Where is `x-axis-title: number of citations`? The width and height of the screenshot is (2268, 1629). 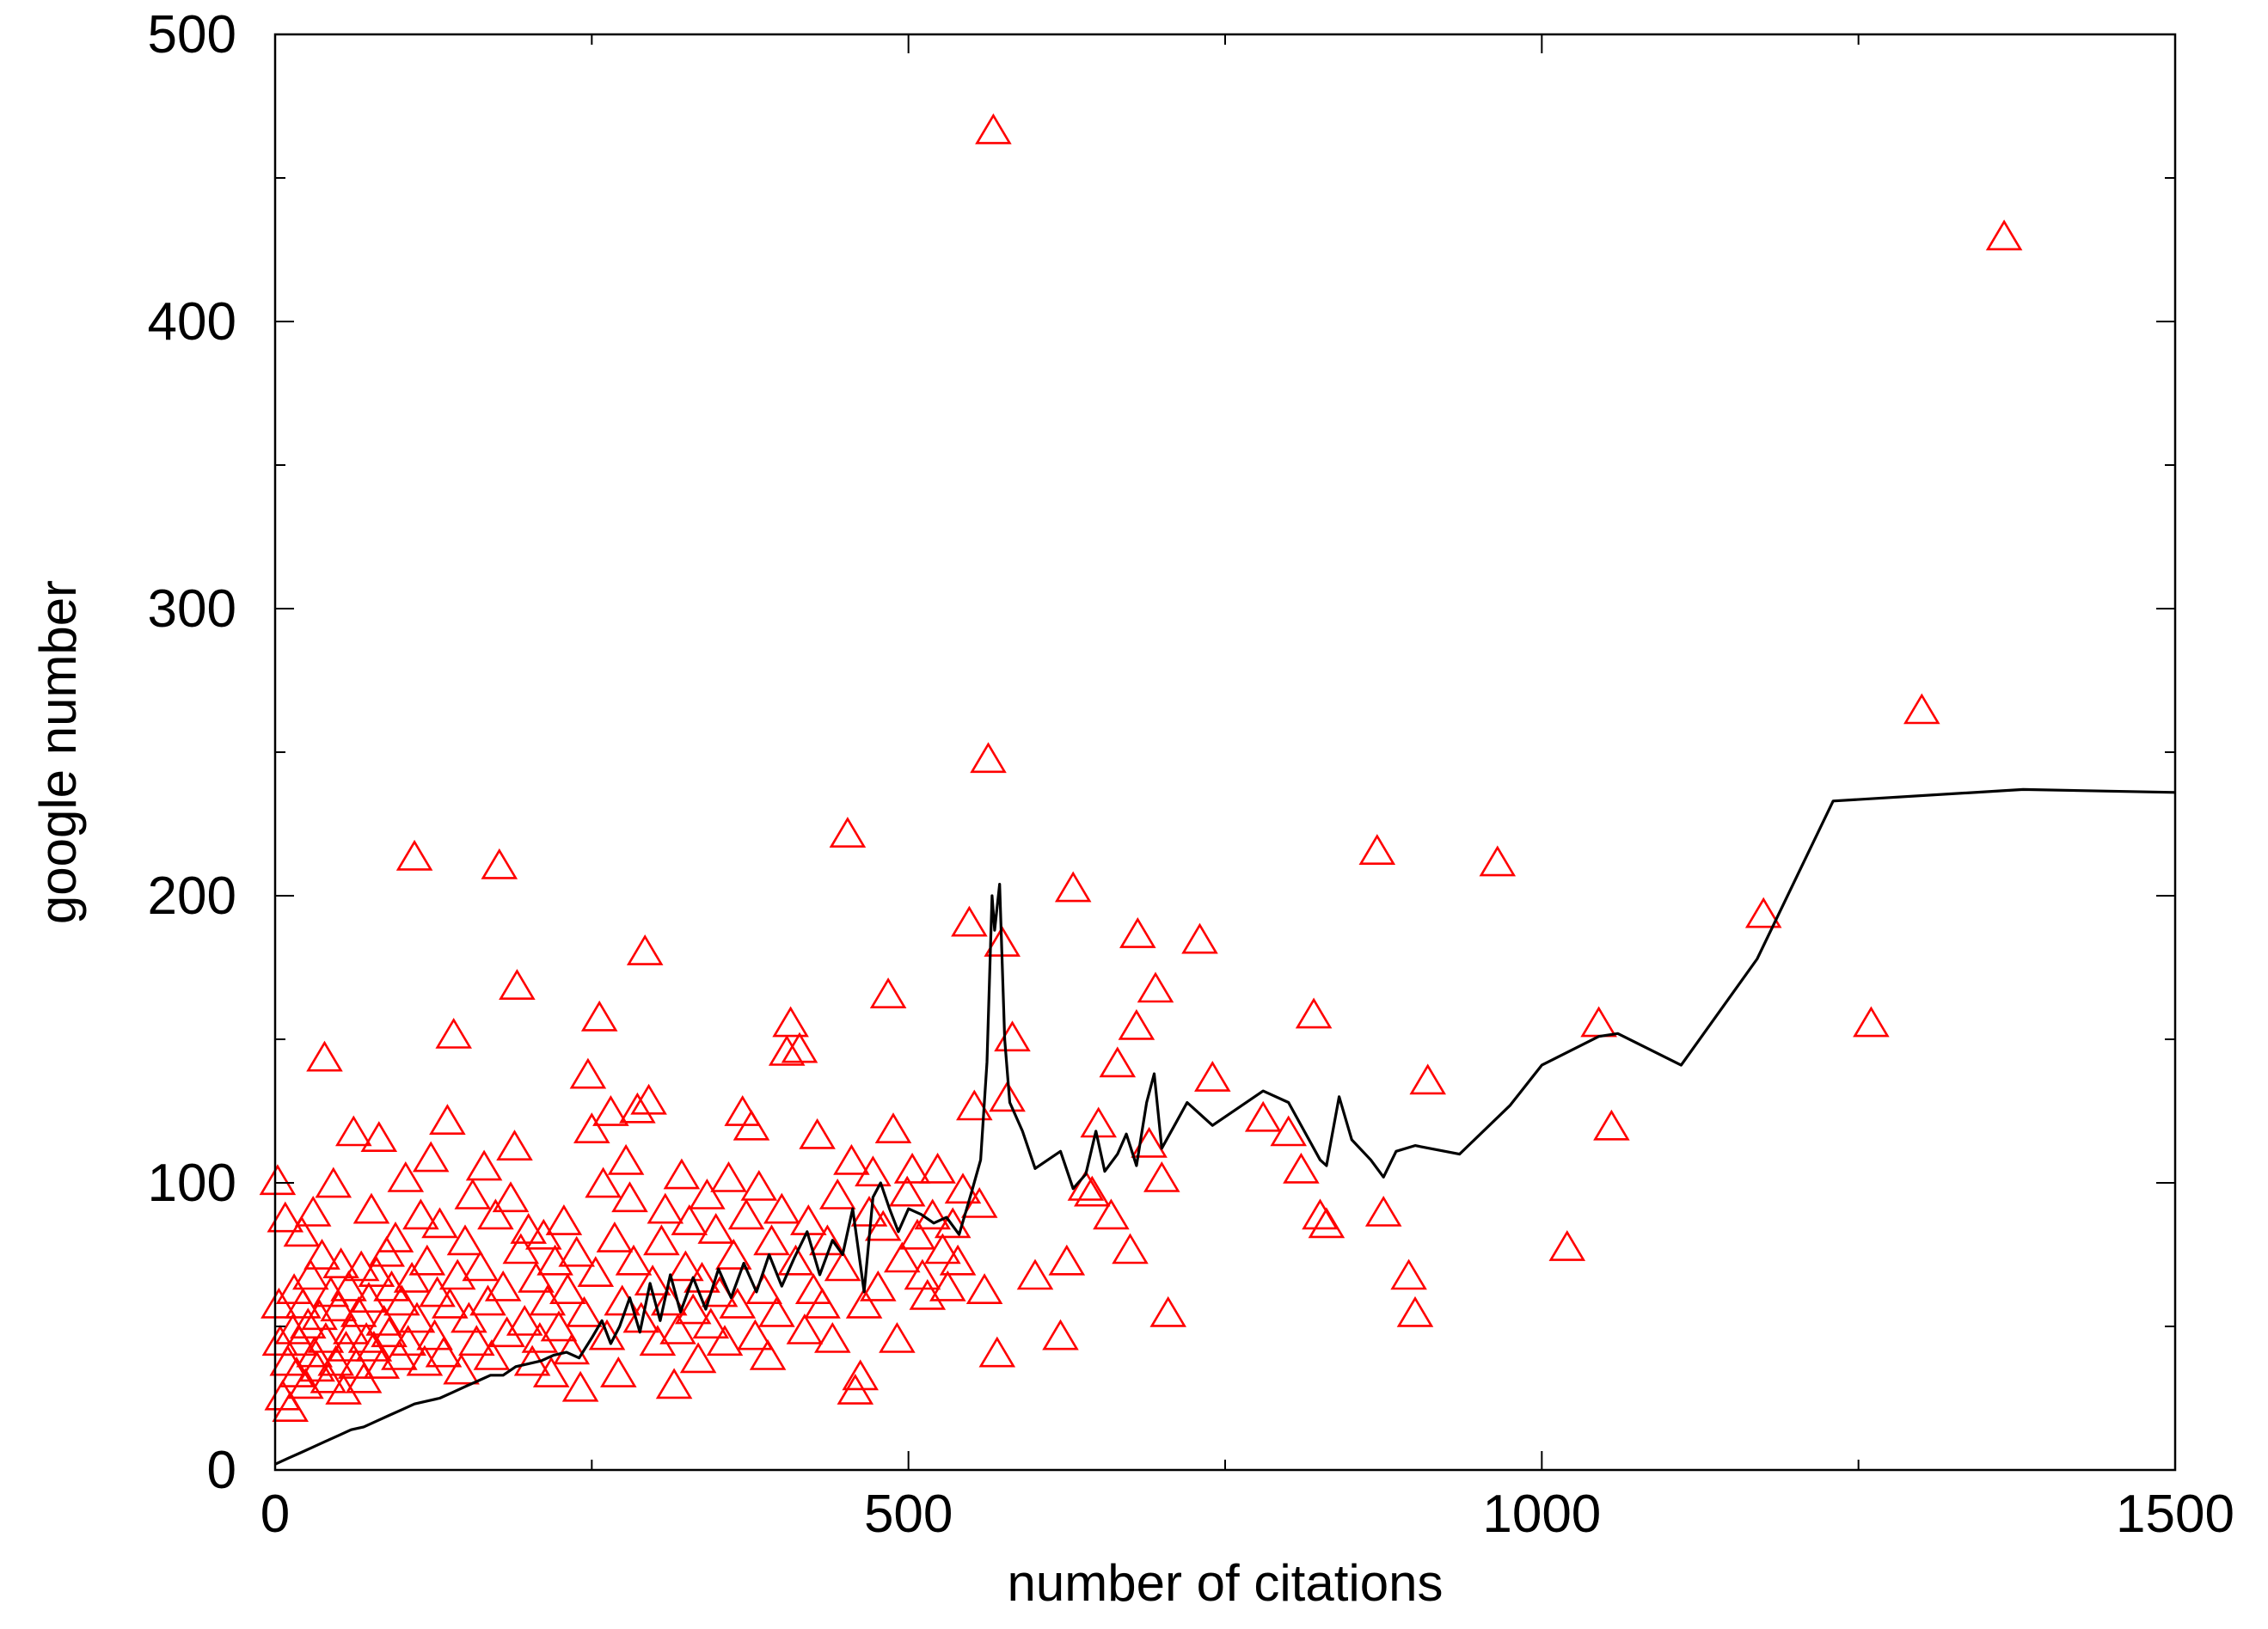 x-axis-title: number of citations is located at coordinates (1226, 1583).